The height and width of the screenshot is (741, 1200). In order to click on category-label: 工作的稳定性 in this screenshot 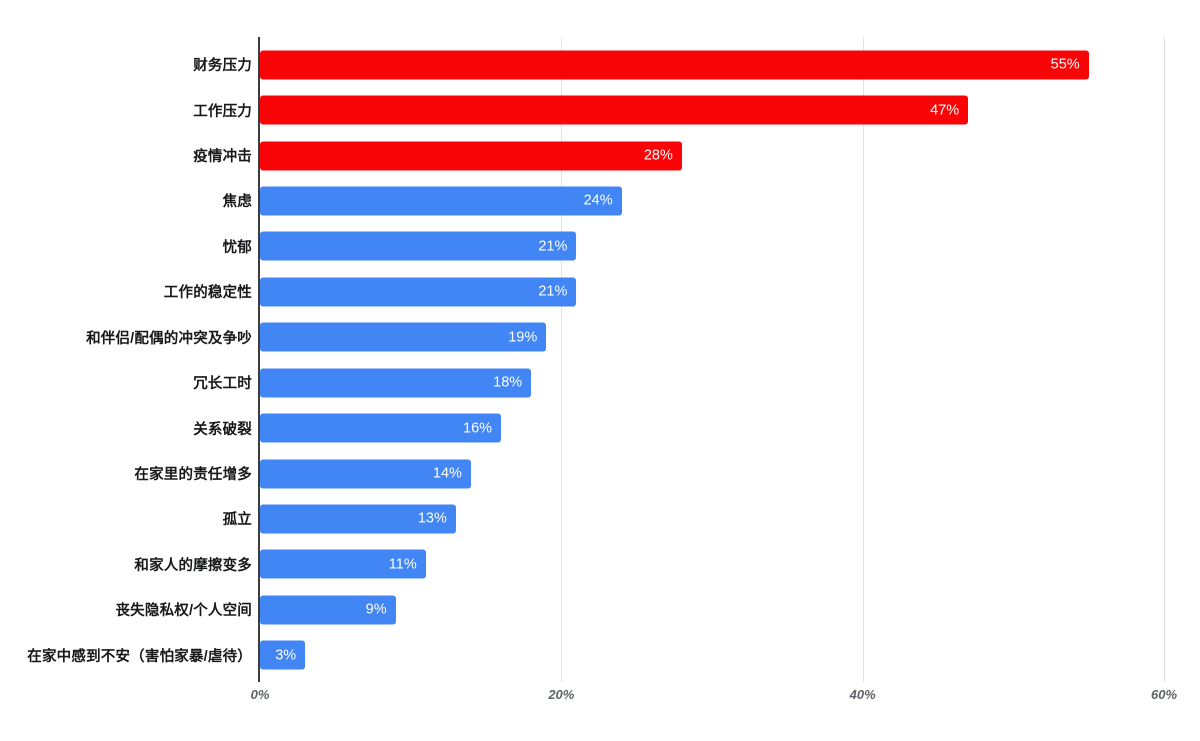, I will do `click(207, 293)`.